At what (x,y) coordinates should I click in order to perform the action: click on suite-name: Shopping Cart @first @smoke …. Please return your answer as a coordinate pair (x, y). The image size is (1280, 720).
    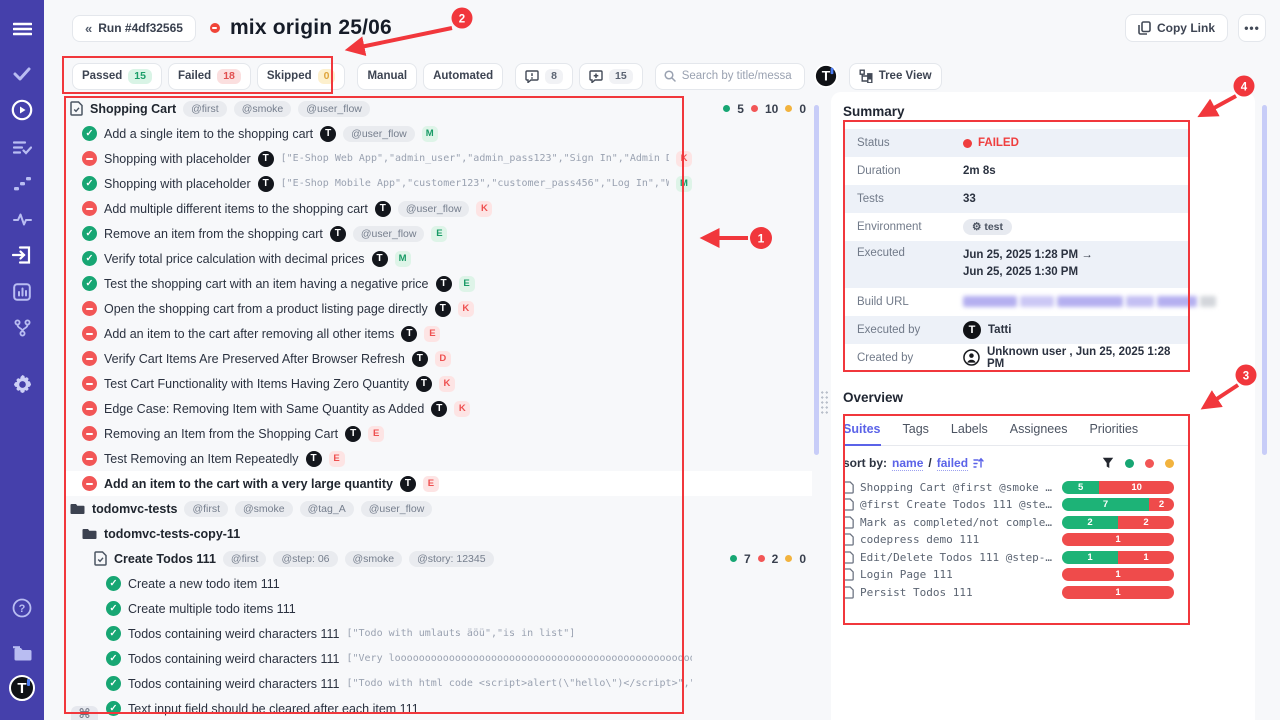
    Looking at the image, I should click on (956, 487).